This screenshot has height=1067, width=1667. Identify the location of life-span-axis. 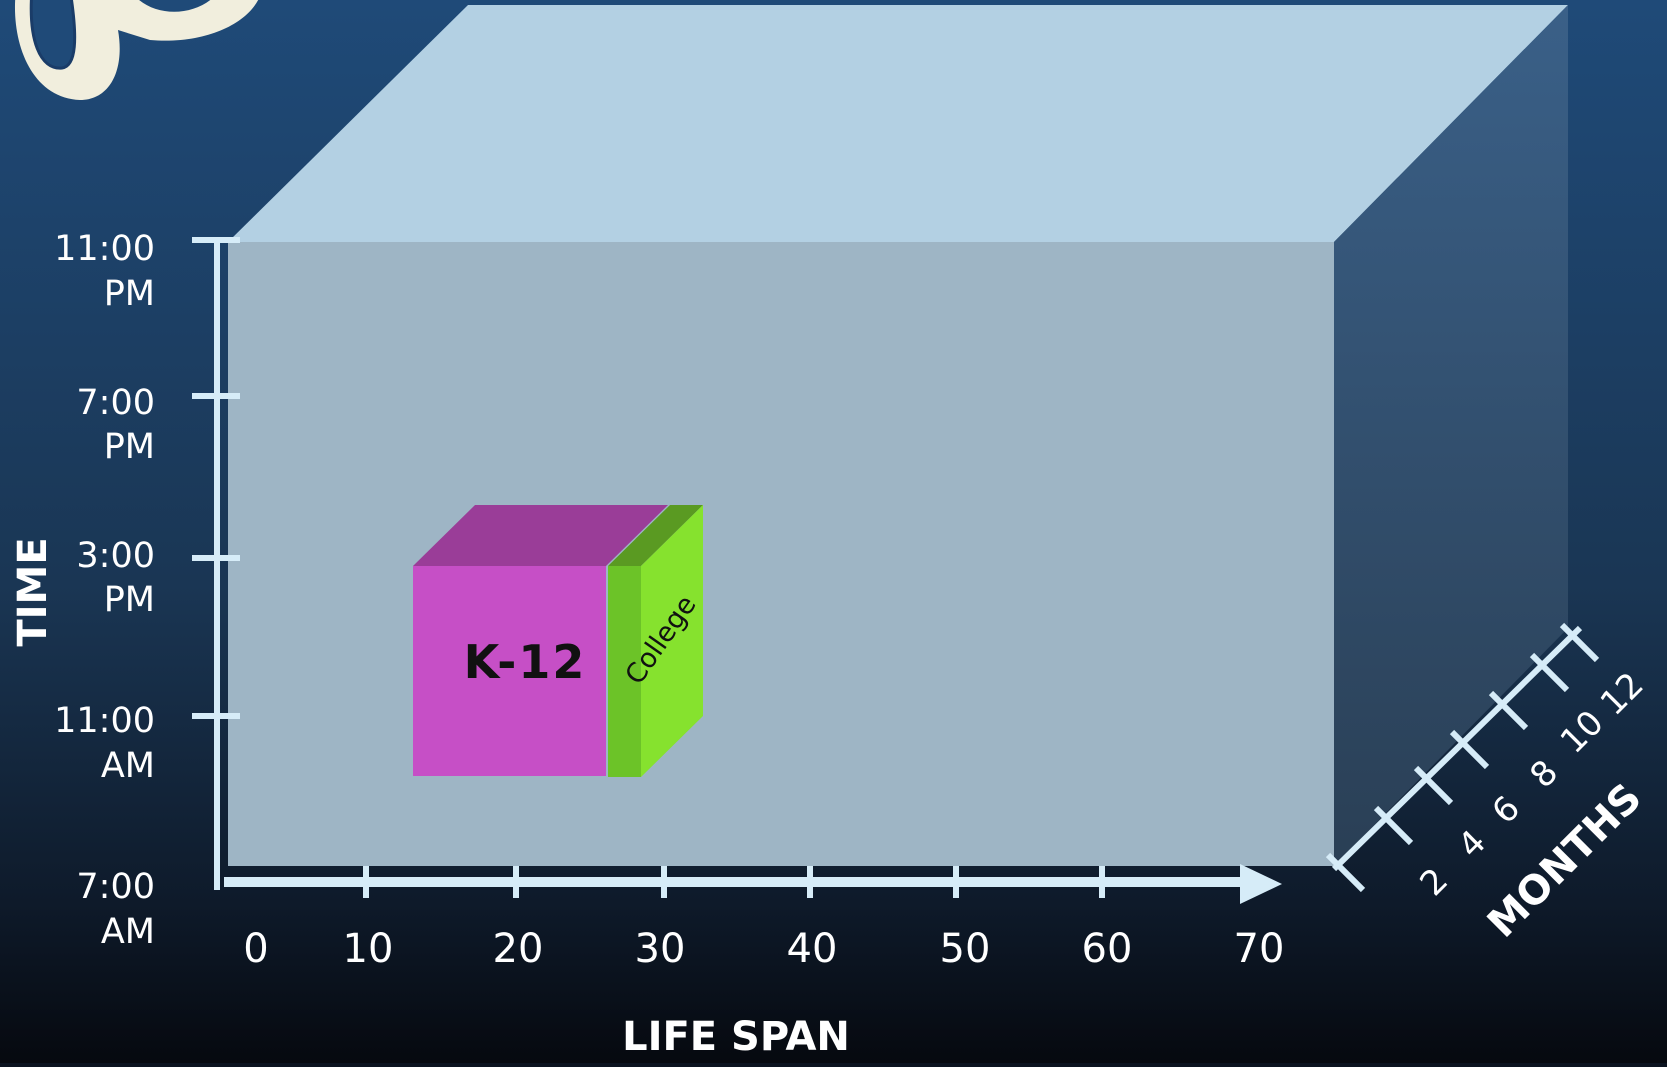
(753, 884).